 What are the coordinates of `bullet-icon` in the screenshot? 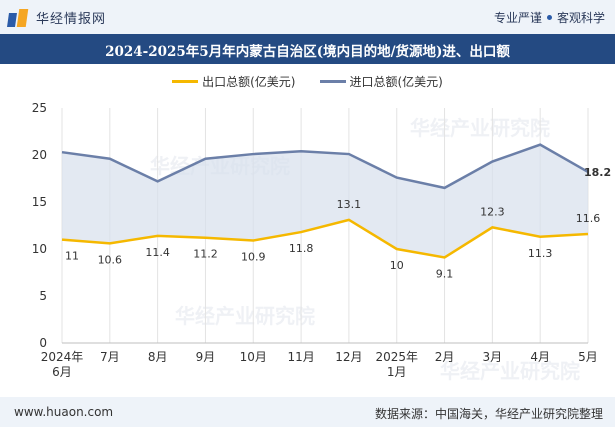 It's located at (549, 17).